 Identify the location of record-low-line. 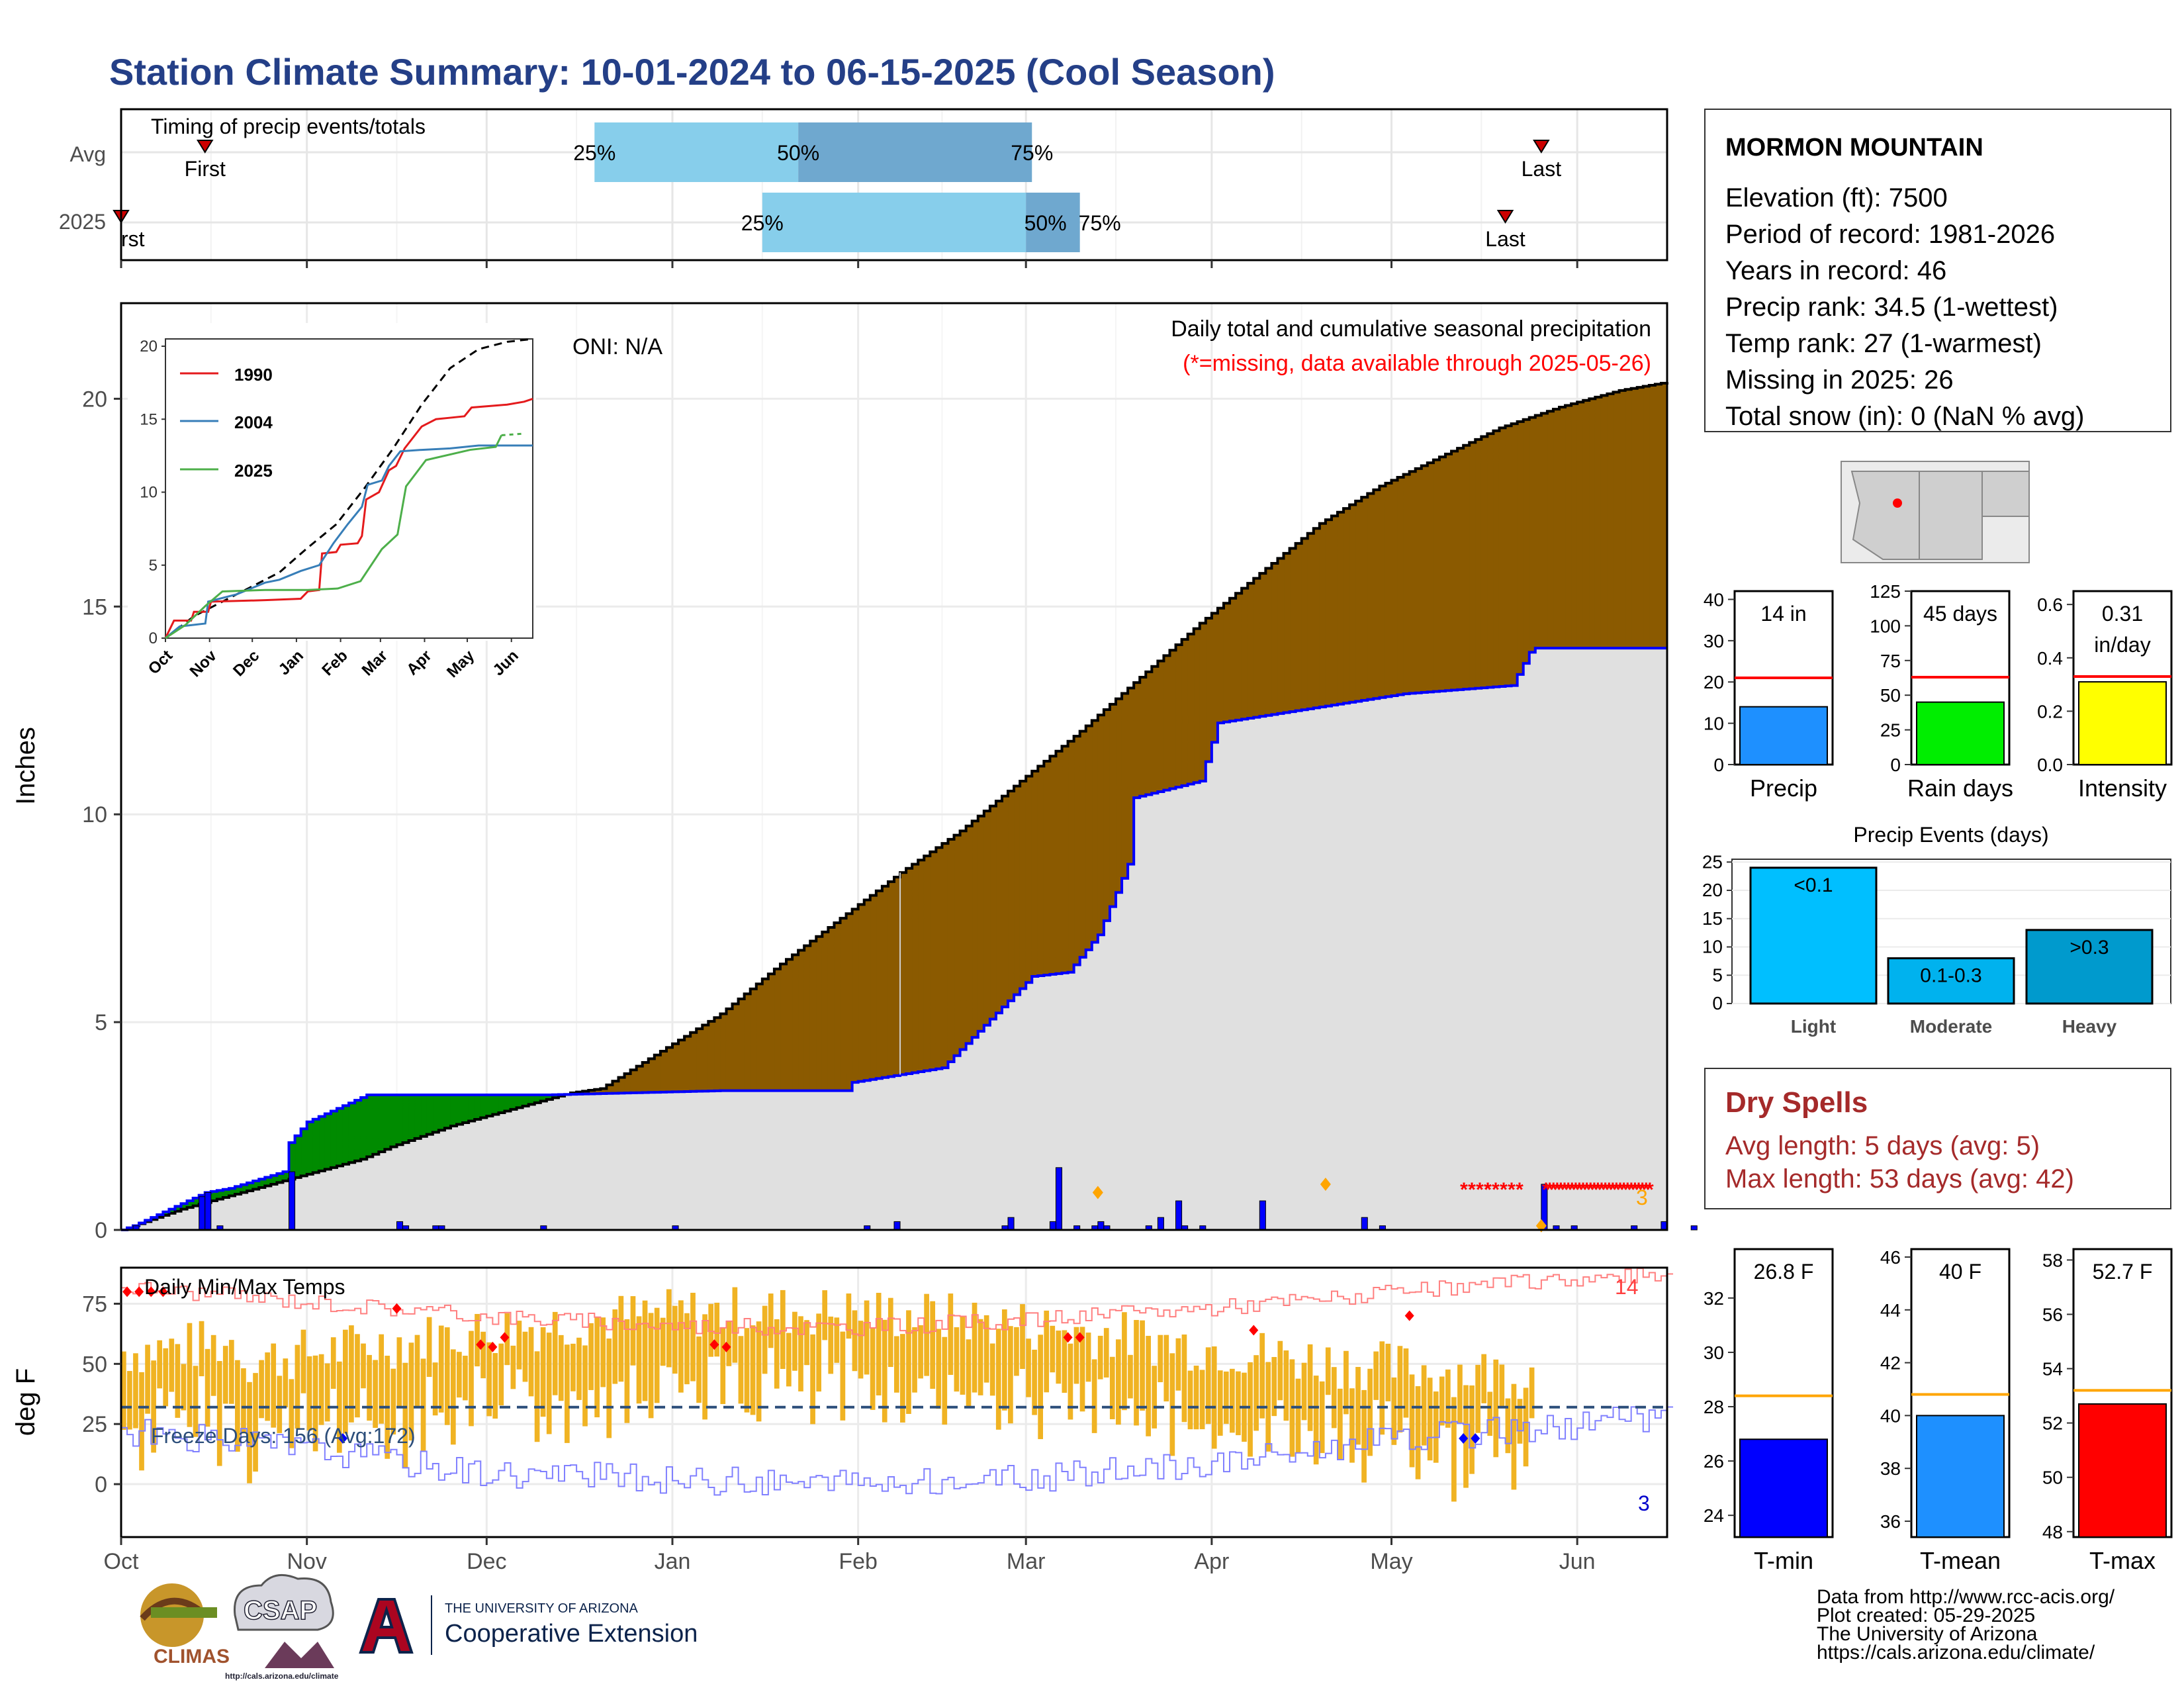
(897, 1451).